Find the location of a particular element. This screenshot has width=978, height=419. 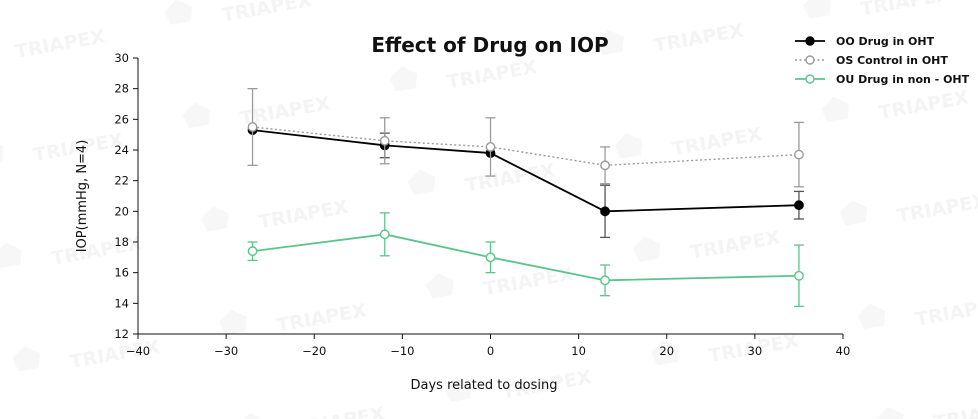

x-tick-label: 0 is located at coordinates (490, 351).